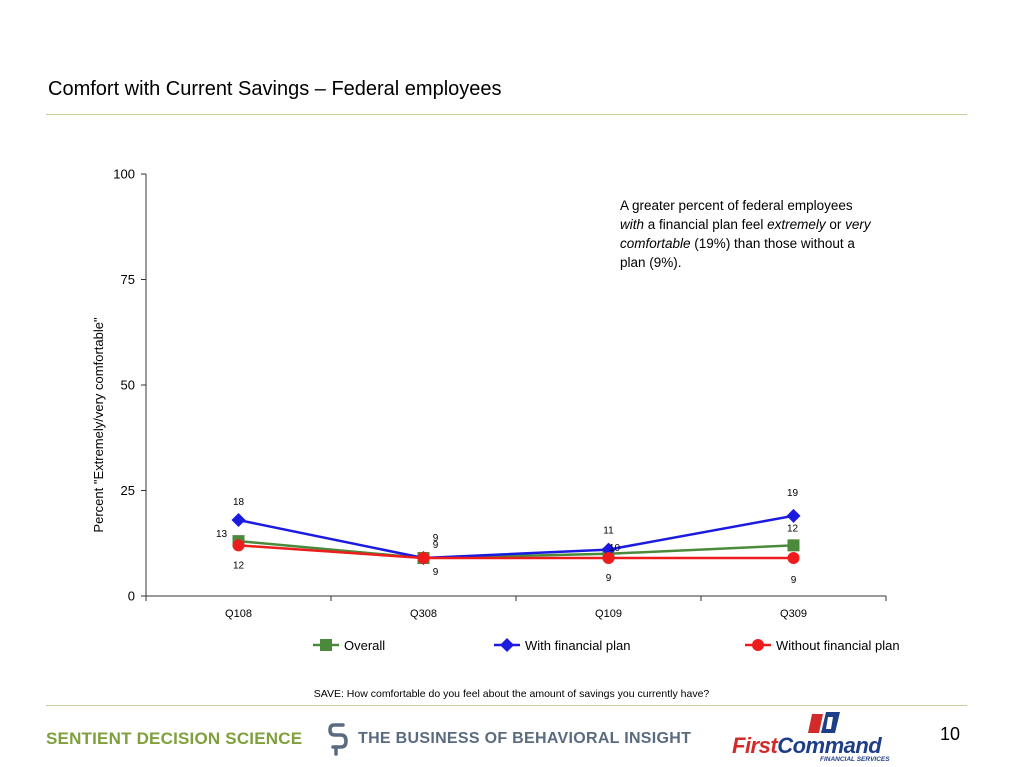 The width and height of the screenshot is (1023, 767). What do you see at coordinates (615, 548) in the screenshot?
I see `data-label: 10` at bounding box center [615, 548].